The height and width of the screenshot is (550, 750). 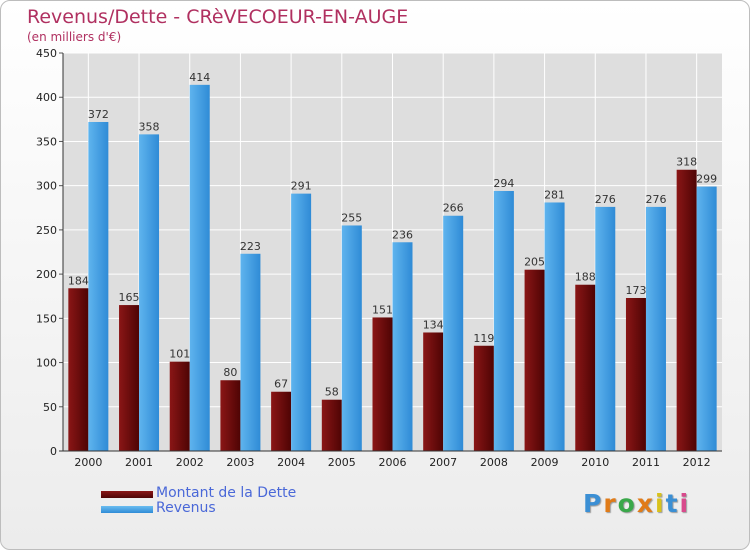 What do you see at coordinates (129, 297) in the screenshot?
I see `value-label-dette-2001: 165` at bounding box center [129, 297].